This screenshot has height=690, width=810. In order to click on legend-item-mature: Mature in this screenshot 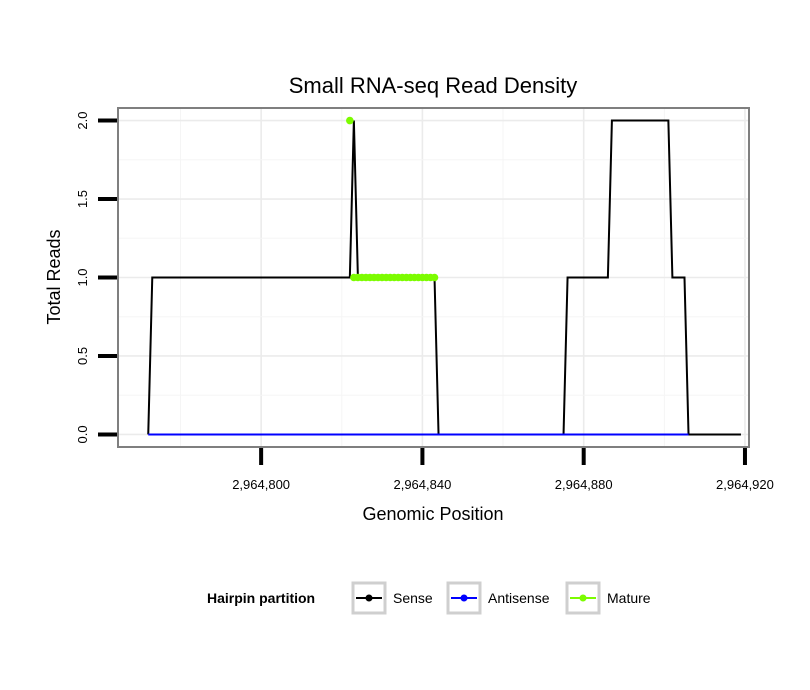, I will do `click(608, 598)`.